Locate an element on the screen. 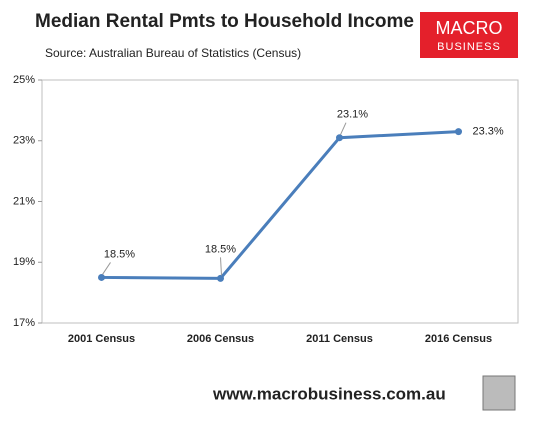 The image size is (543, 424). logo-box is located at coordinates (469, 35).